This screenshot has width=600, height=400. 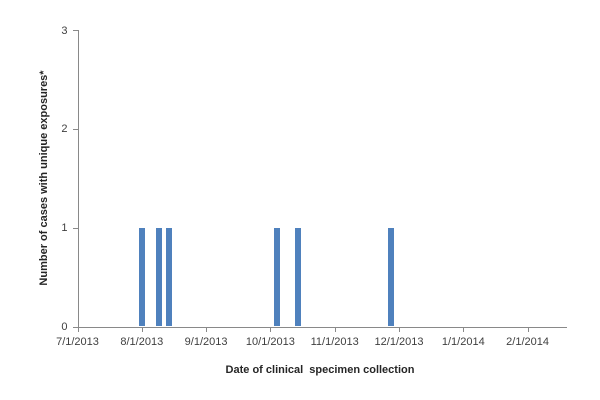 I want to click on x-tick-label: 8/1/2013, so click(x=142, y=341).